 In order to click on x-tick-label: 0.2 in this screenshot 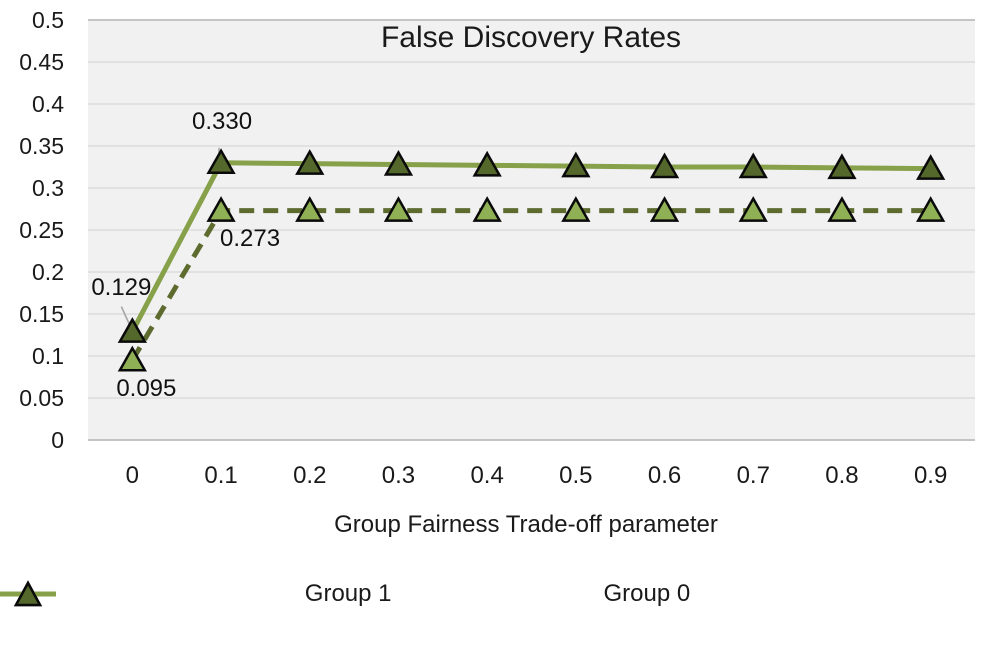, I will do `click(310, 475)`.